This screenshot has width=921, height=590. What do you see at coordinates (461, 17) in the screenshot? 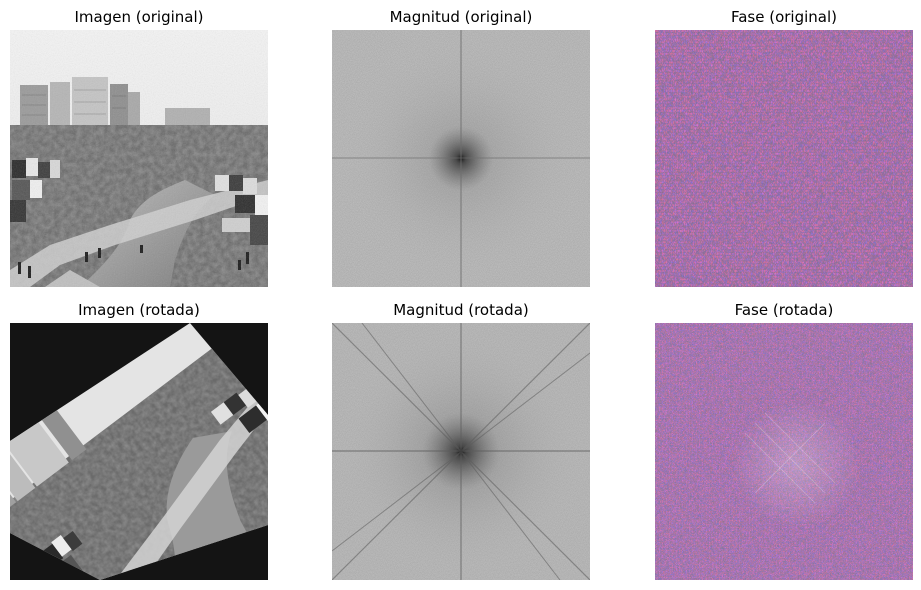
I see `title-magnitude-original: Magnitud (original)` at bounding box center [461, 17].